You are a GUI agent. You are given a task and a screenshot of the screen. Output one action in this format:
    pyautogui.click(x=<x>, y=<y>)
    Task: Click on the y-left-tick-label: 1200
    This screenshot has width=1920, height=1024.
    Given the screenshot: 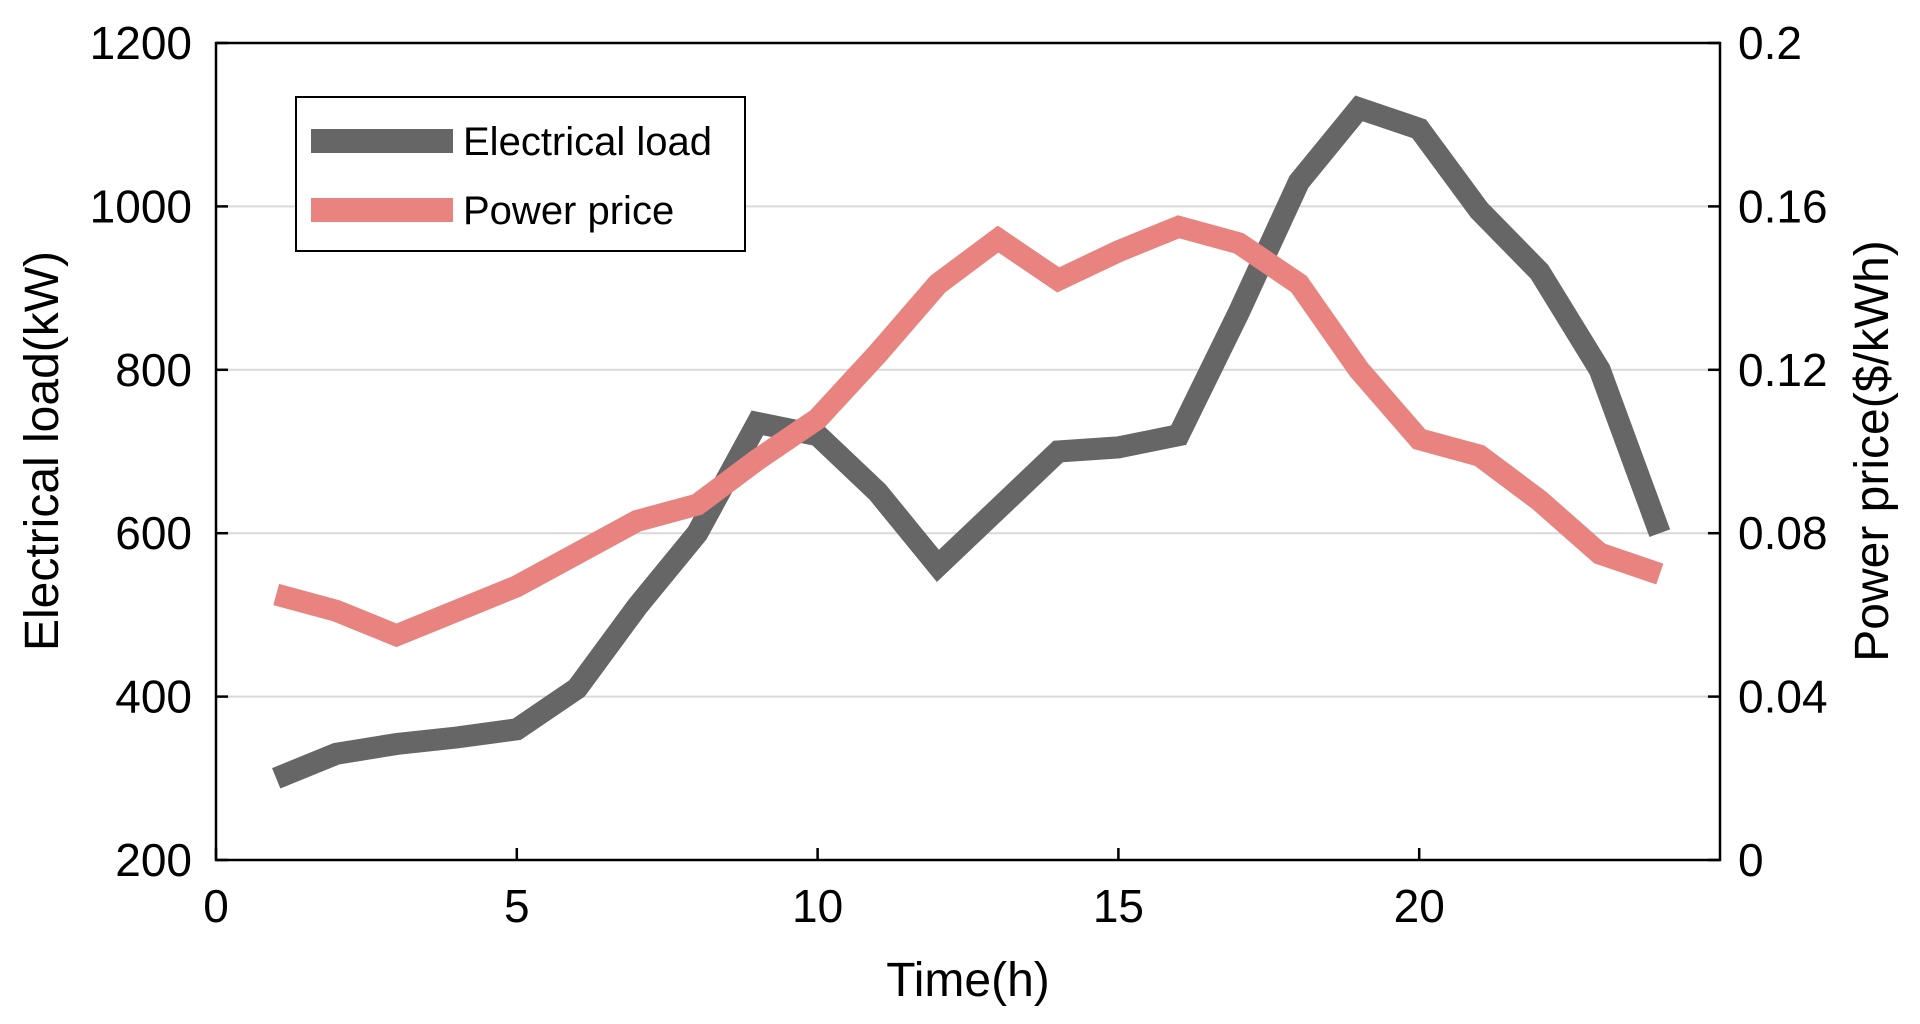 What is the action you would take?
    pyautogui.click(x=141, y=43)
    